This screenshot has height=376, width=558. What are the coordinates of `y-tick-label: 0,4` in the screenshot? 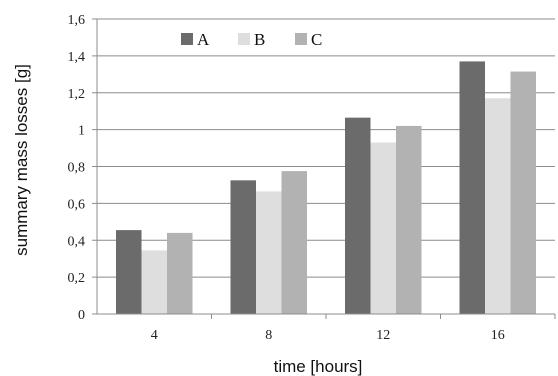 It's located at (77, 241).